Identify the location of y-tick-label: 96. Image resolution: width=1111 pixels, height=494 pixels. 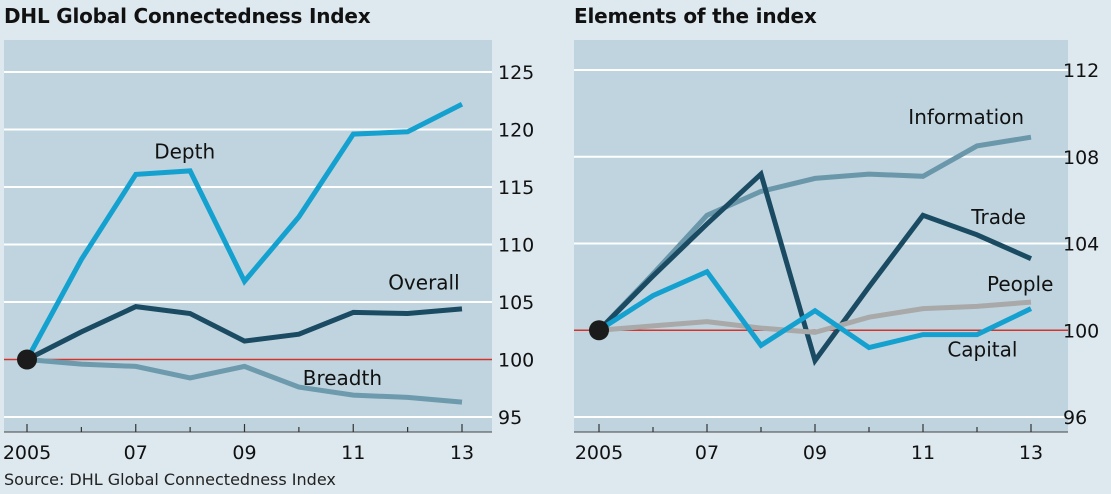
(1075, 418).